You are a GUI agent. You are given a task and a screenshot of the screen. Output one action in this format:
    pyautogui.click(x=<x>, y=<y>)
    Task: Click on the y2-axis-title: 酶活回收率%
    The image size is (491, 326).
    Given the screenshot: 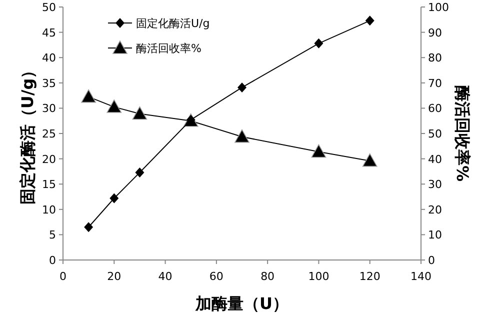 What is the action you would take?
    pyautogui.click(x=462, y=133)
    